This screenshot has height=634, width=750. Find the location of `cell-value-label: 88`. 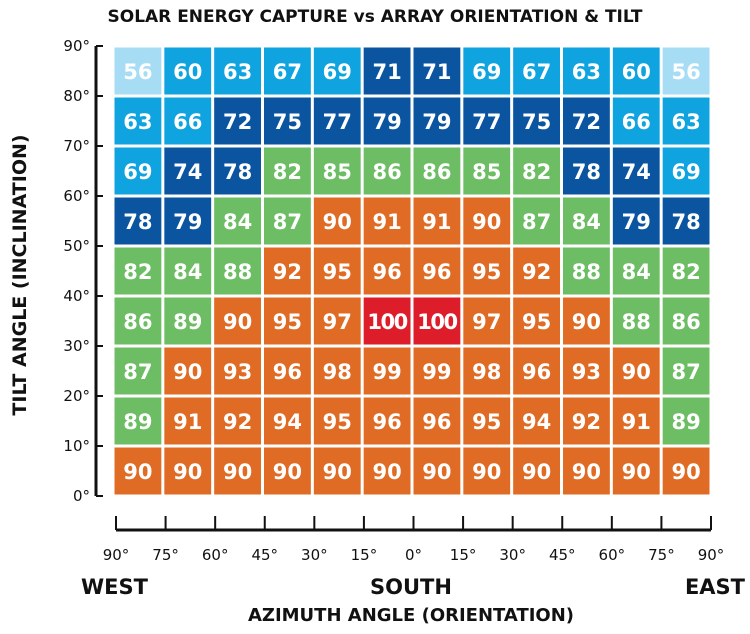

cell-value-label: 88 is located at coordinates (636, 322).